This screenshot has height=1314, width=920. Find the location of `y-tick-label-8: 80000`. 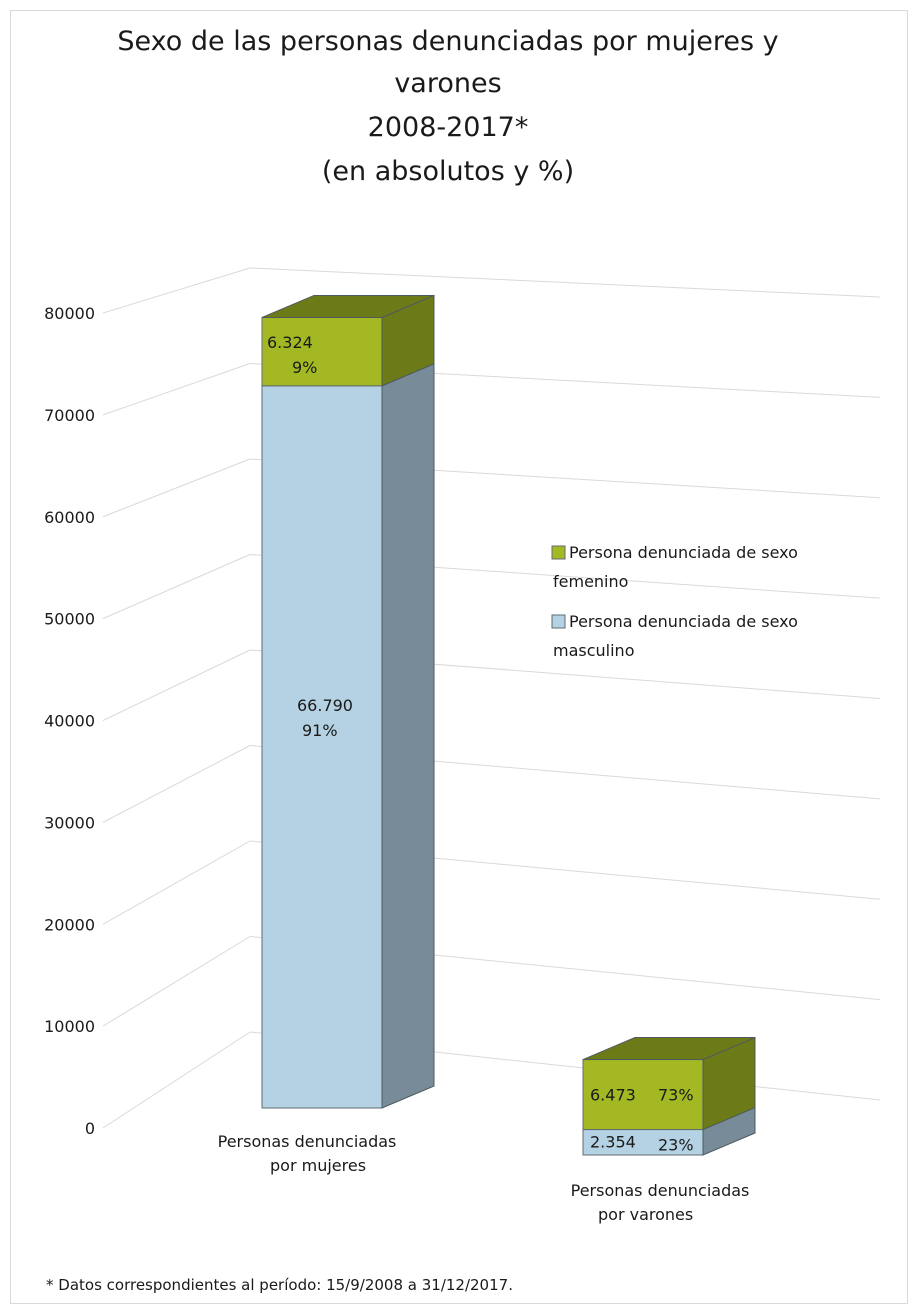

y-tick-label-8: 80000 is located at coordinates (69, 313).